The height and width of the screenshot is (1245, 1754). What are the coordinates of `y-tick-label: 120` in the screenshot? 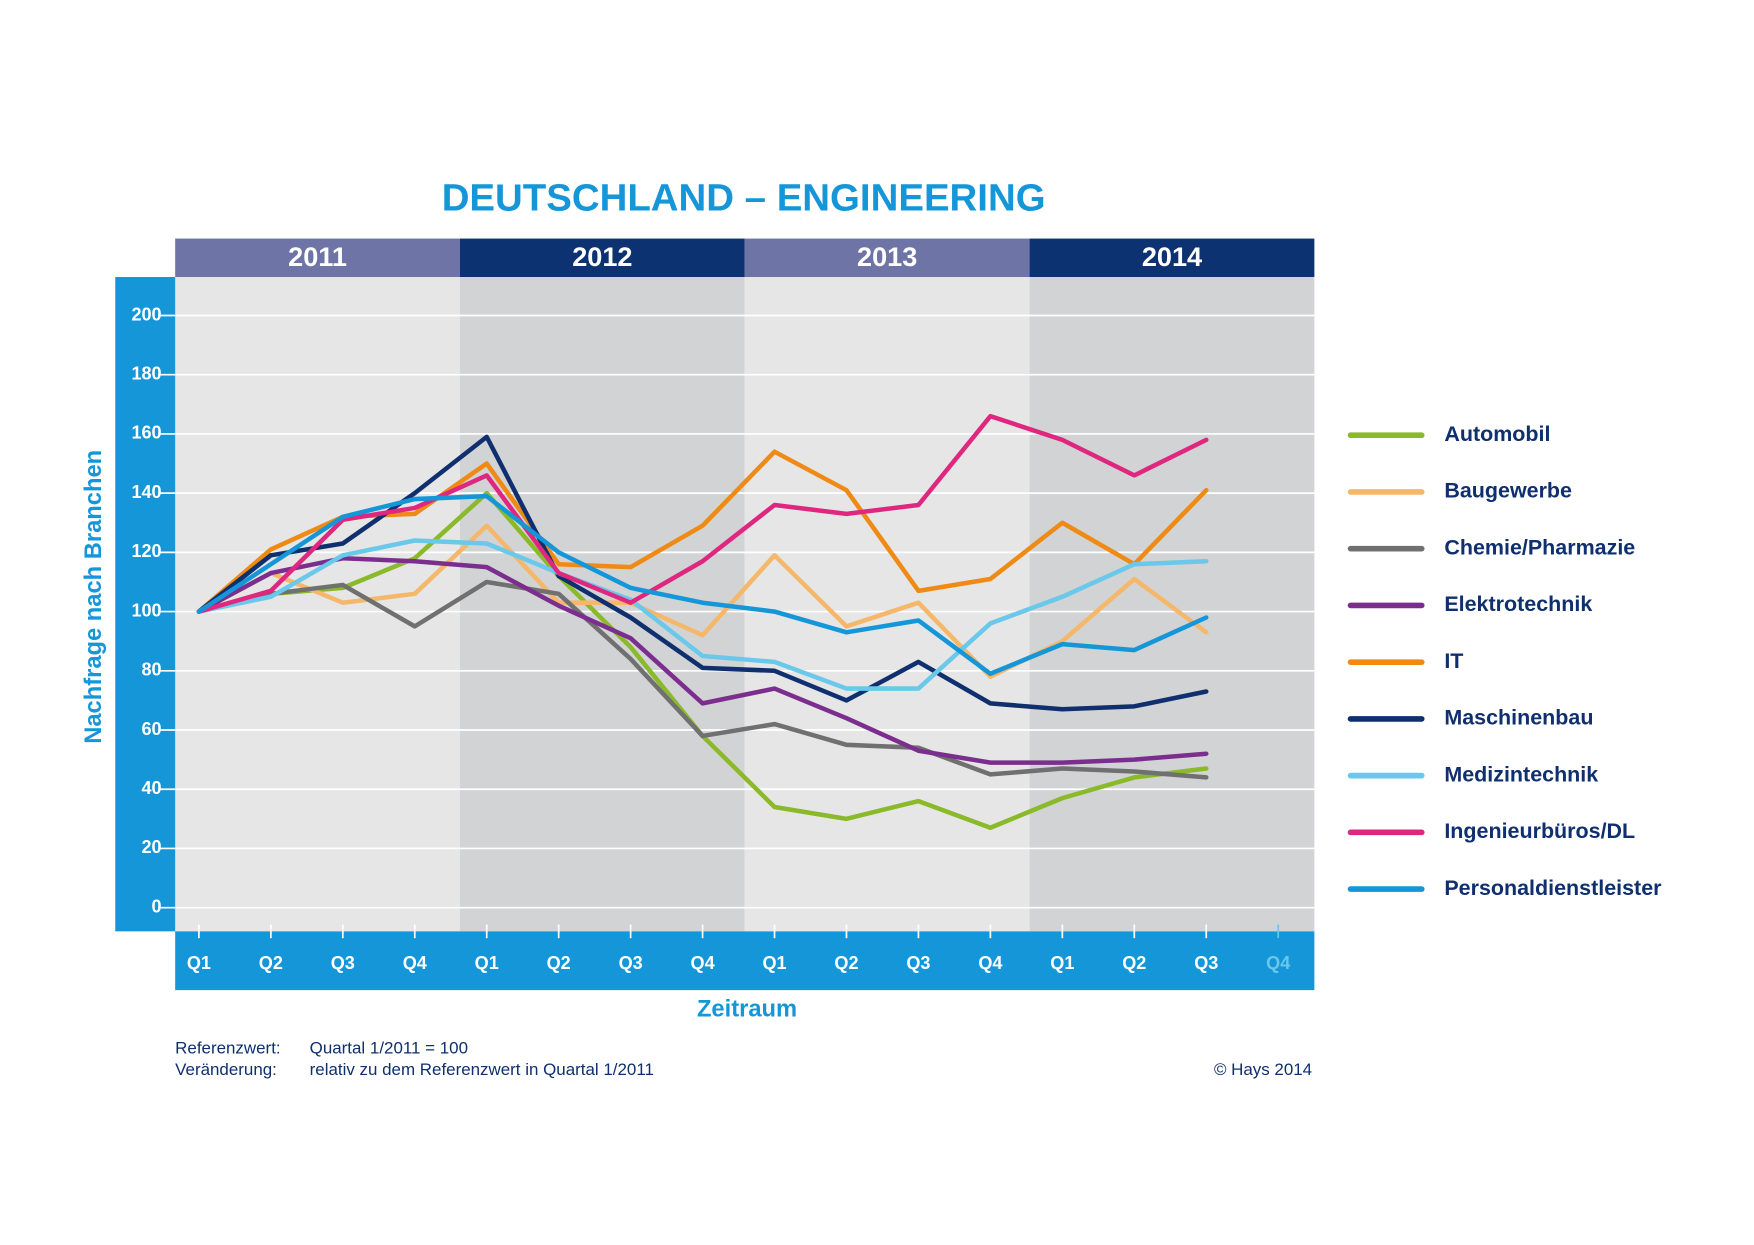 It's located at (146, 551).